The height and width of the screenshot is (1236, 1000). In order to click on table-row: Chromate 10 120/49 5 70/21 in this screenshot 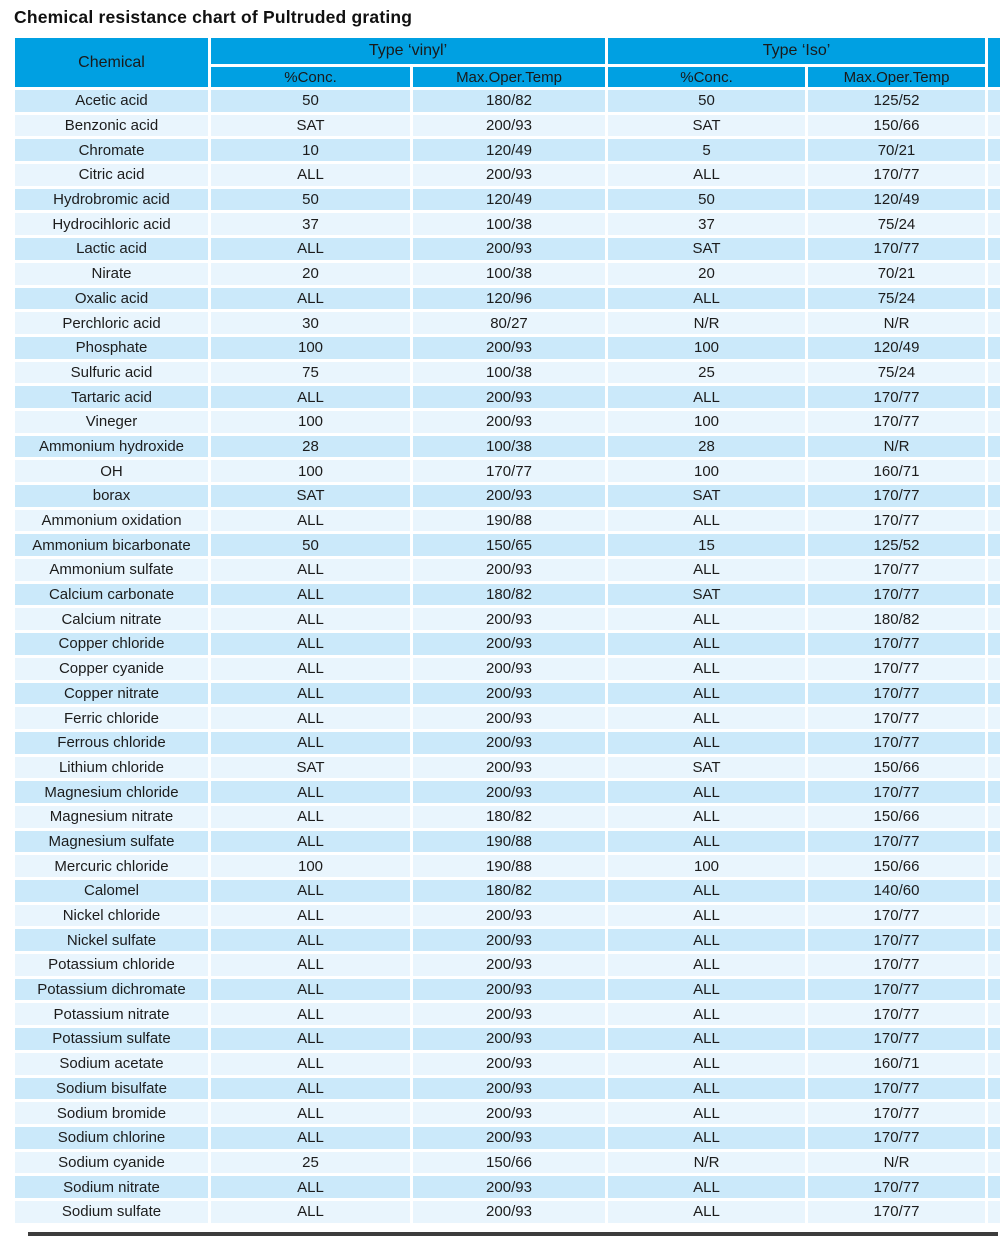, I will do `click(507, 150)`.